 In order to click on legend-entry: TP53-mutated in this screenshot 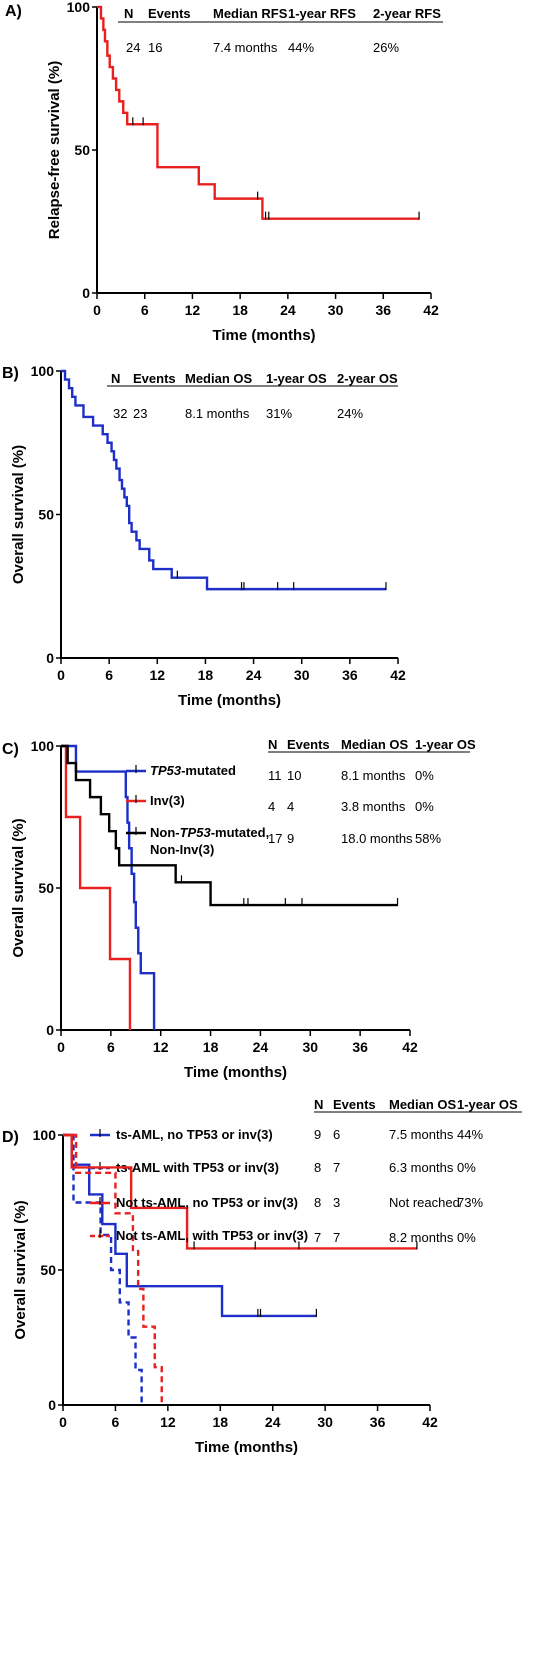, I will do `click(181, 770)`.